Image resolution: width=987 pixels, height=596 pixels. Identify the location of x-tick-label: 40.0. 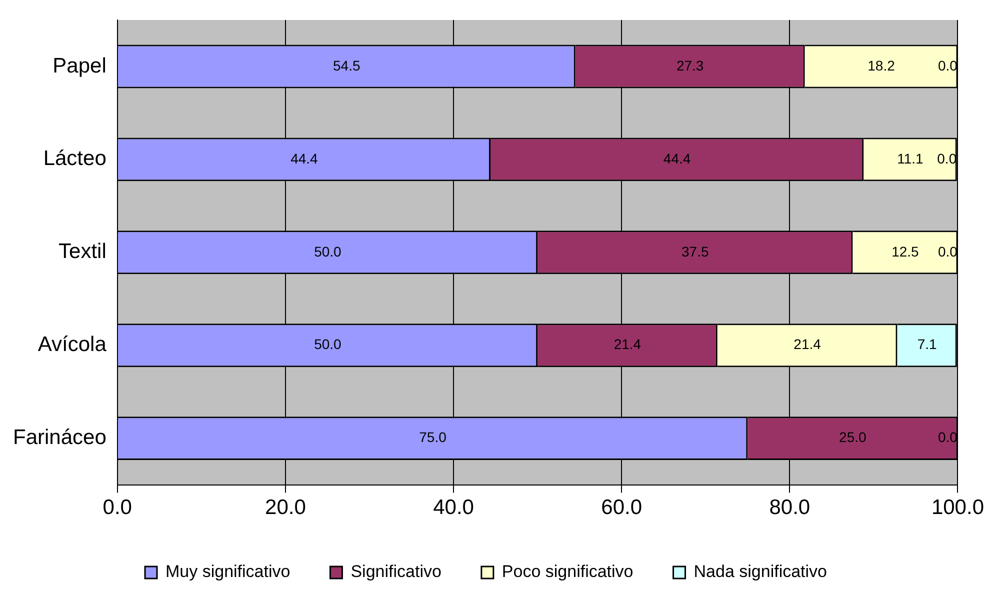
(453, 508).